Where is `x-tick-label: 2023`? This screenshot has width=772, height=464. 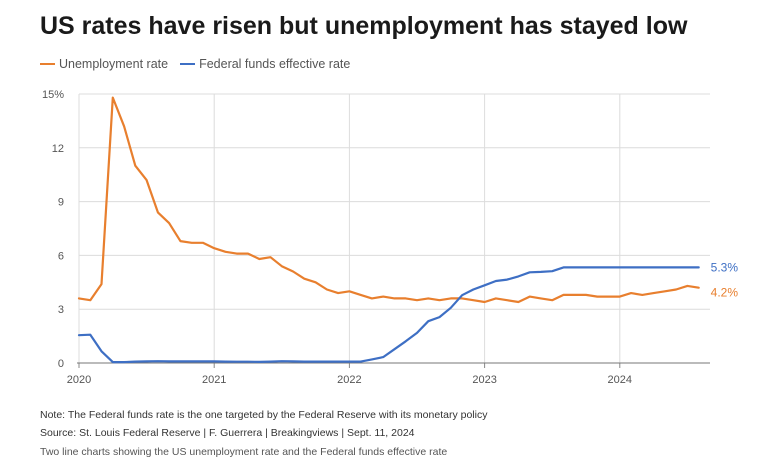 x-tick-label: 2023 is located at coordinates (484, 380).